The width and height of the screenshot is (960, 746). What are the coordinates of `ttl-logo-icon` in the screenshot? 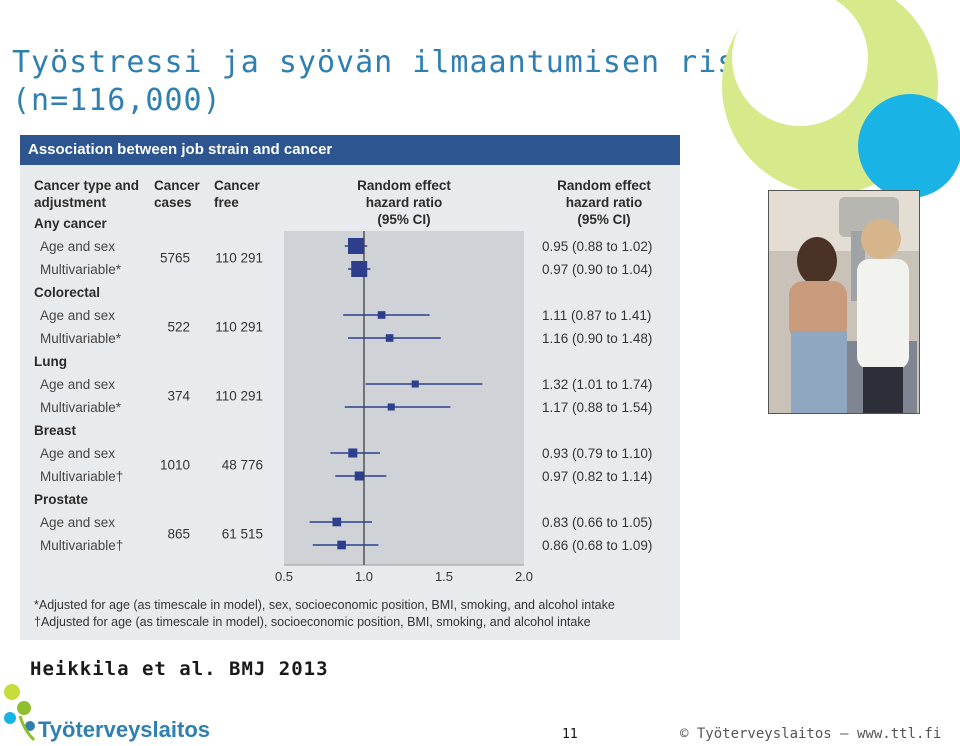 It's located at (20, 713).